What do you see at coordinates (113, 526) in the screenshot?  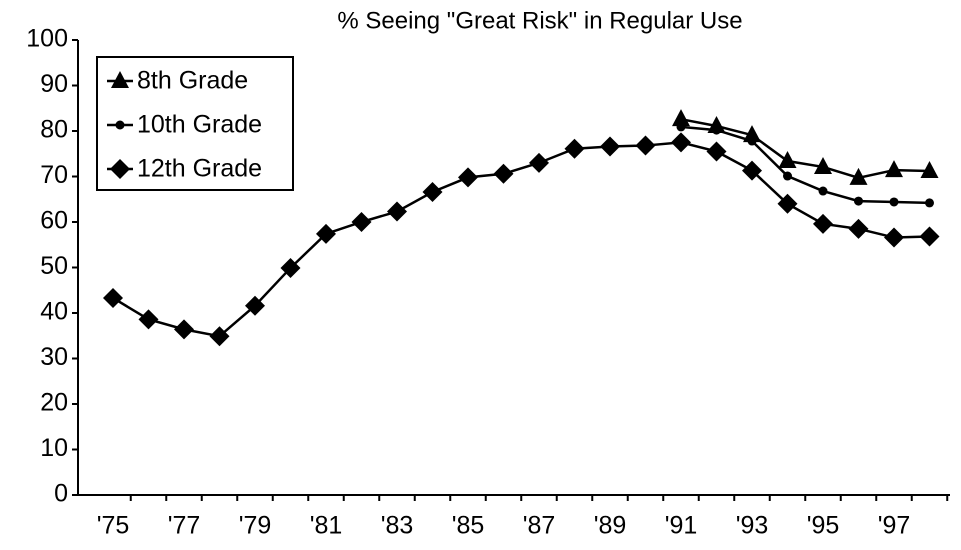 I see `x-tick-label: '75` at bounding box center [113, 526].